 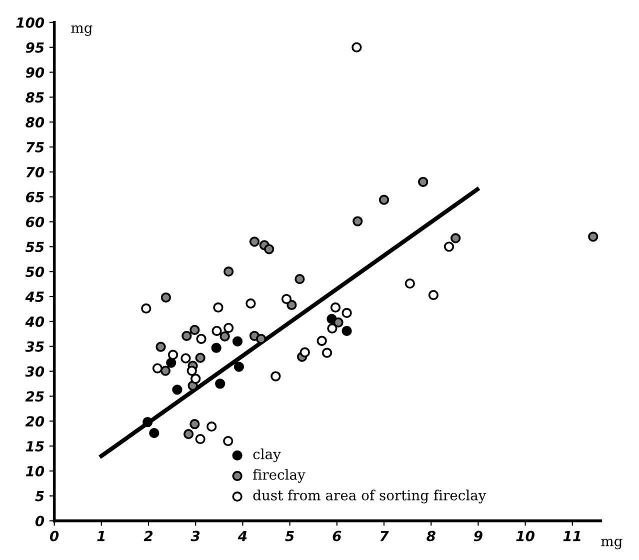 I want to click on x-tick-label: 6, so click(x=337, y=536).